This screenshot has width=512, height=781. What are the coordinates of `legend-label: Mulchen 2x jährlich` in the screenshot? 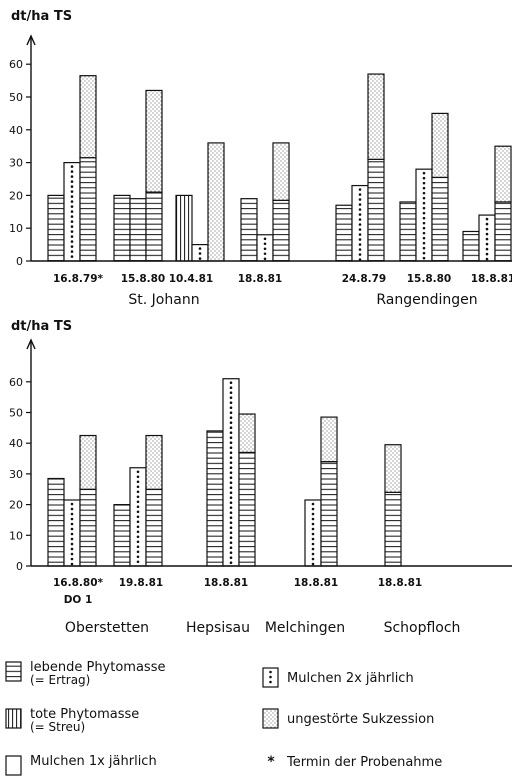 It's located at (350, 678).